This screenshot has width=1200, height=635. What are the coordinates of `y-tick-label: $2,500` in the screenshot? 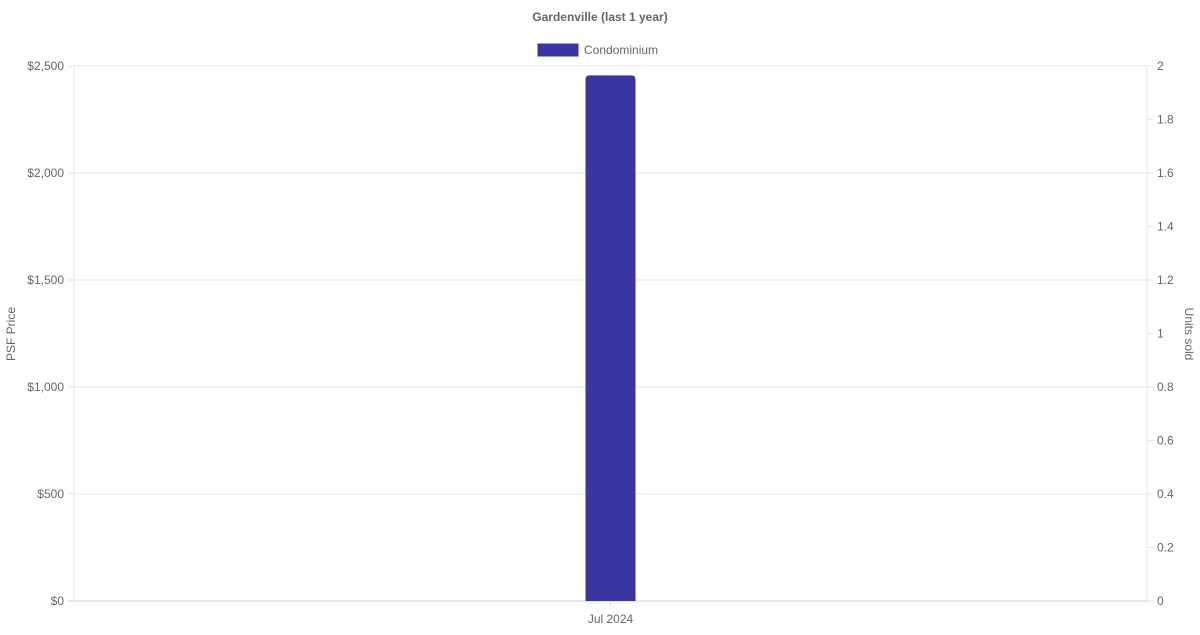 It's located at (45, 66).